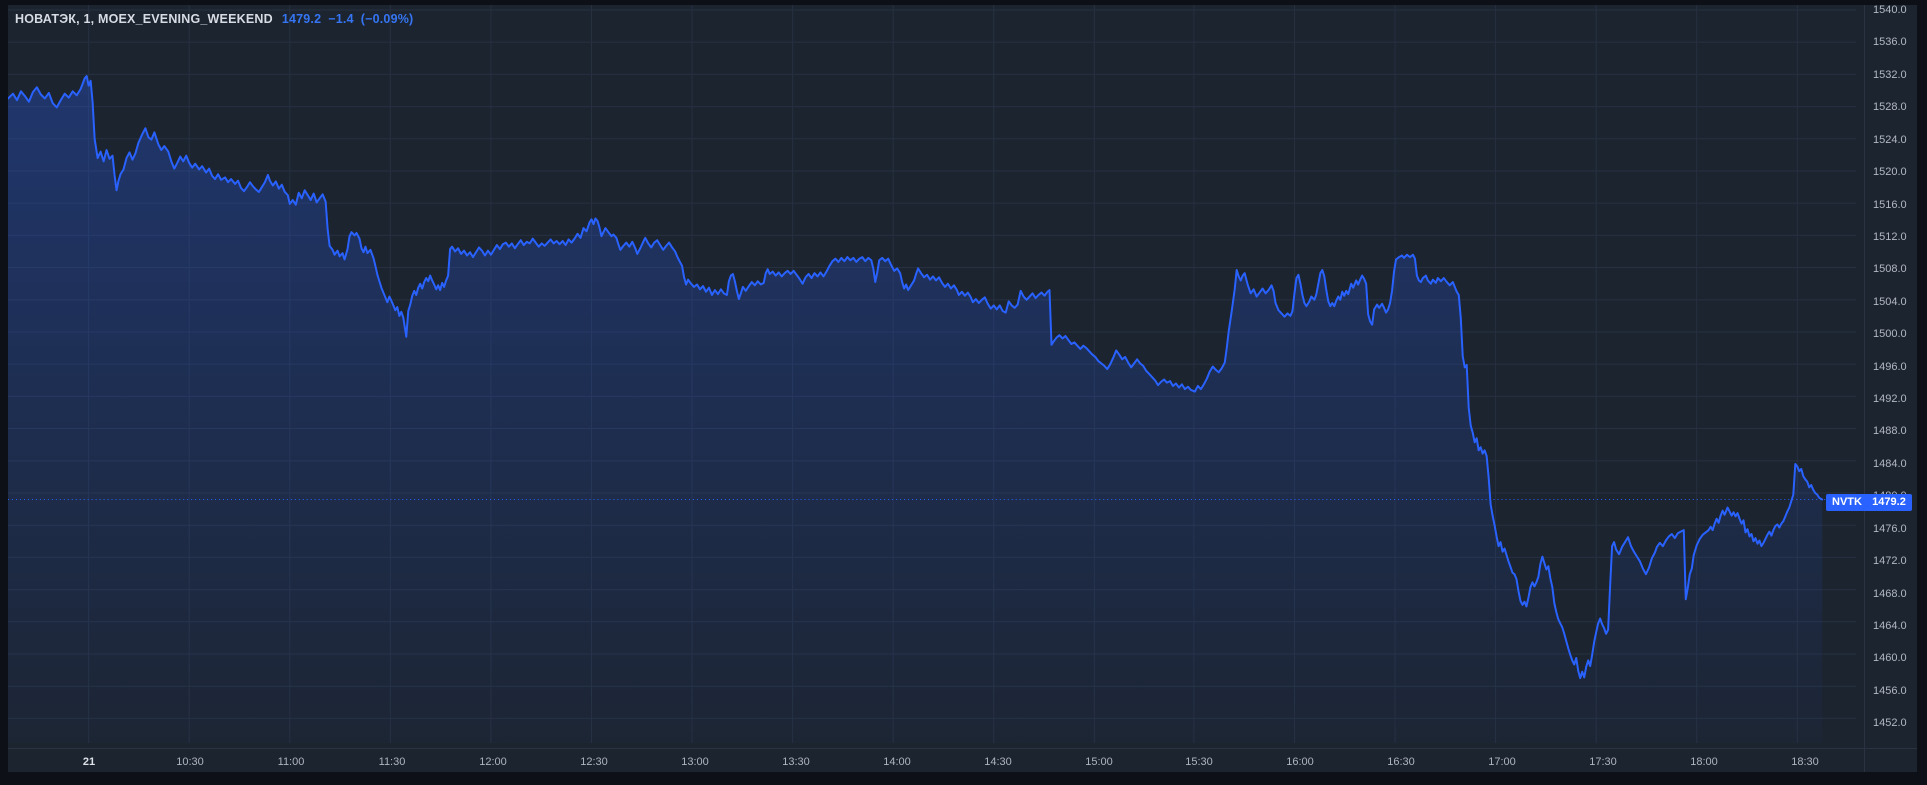  I want to click on axis-corner-cell, so click(1890, 760).